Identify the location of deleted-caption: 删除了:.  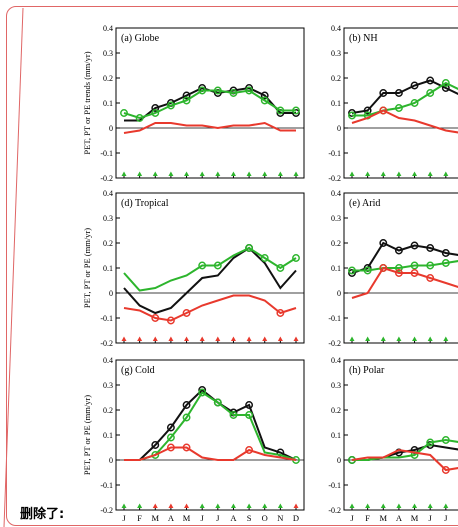
(42, 514).